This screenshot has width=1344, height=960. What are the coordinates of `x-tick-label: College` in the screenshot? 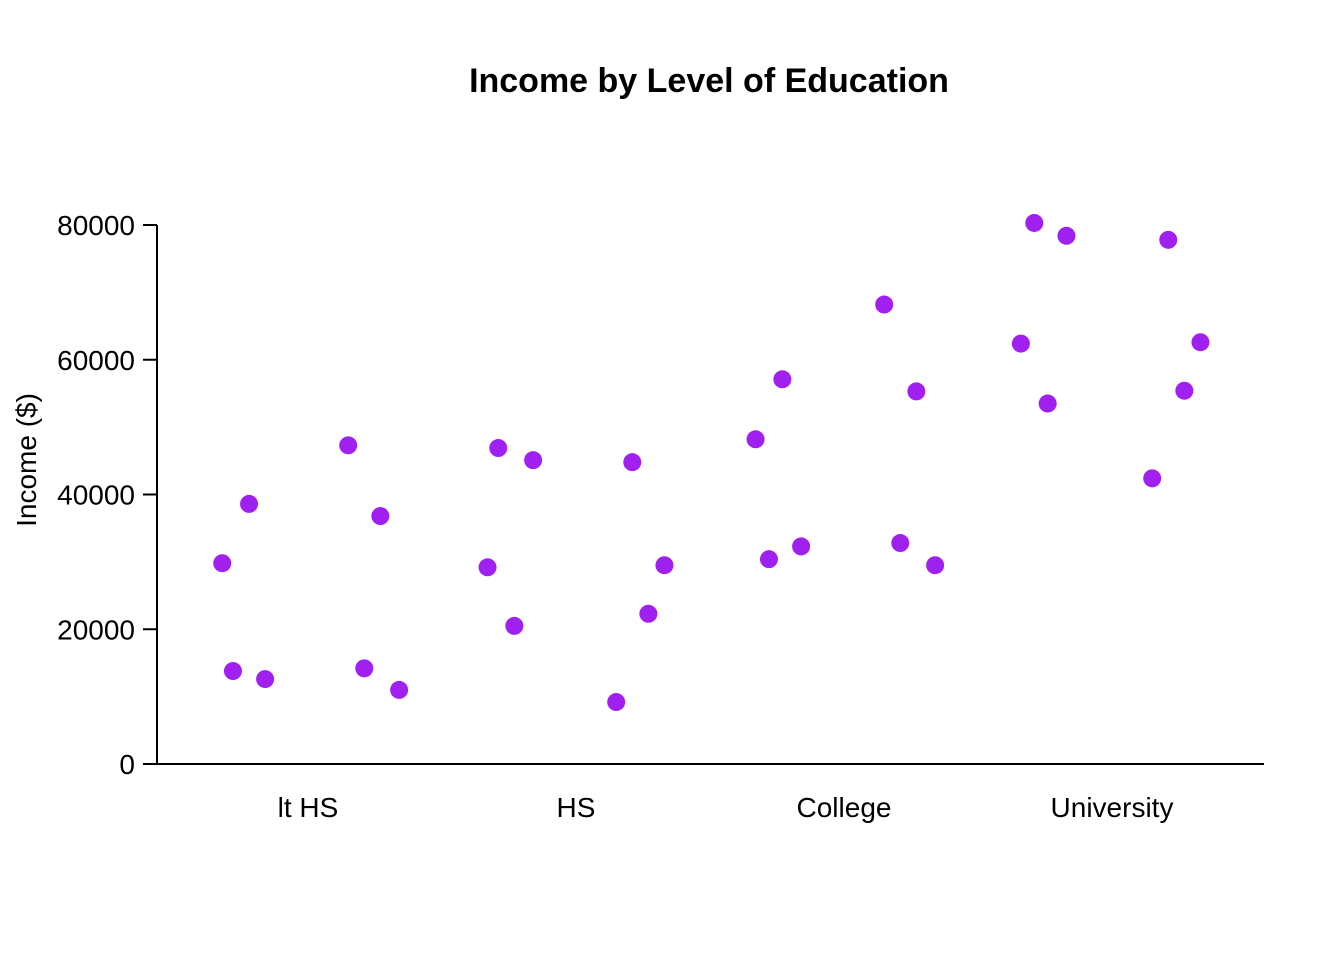 It's located at (844, 807).